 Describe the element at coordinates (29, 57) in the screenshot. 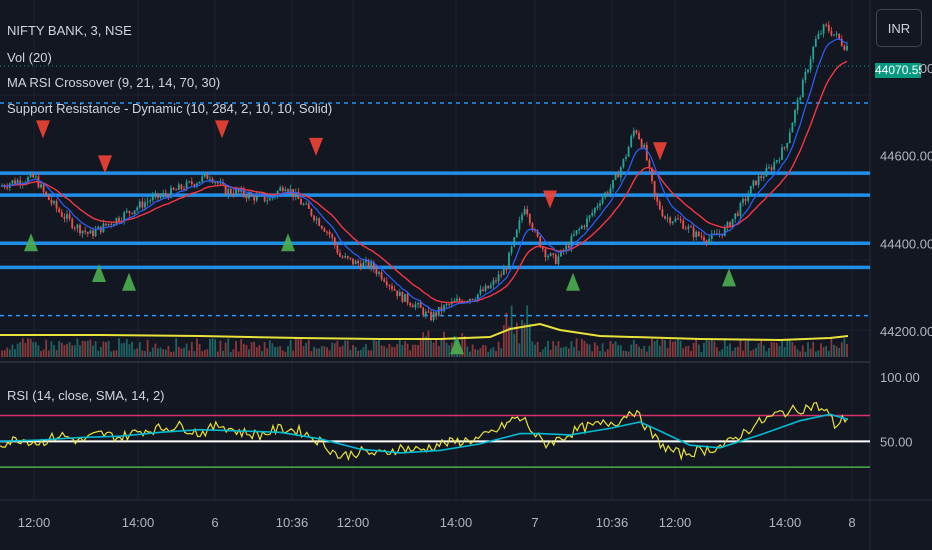

I see `legend-volume: Vol (20)` at that location.